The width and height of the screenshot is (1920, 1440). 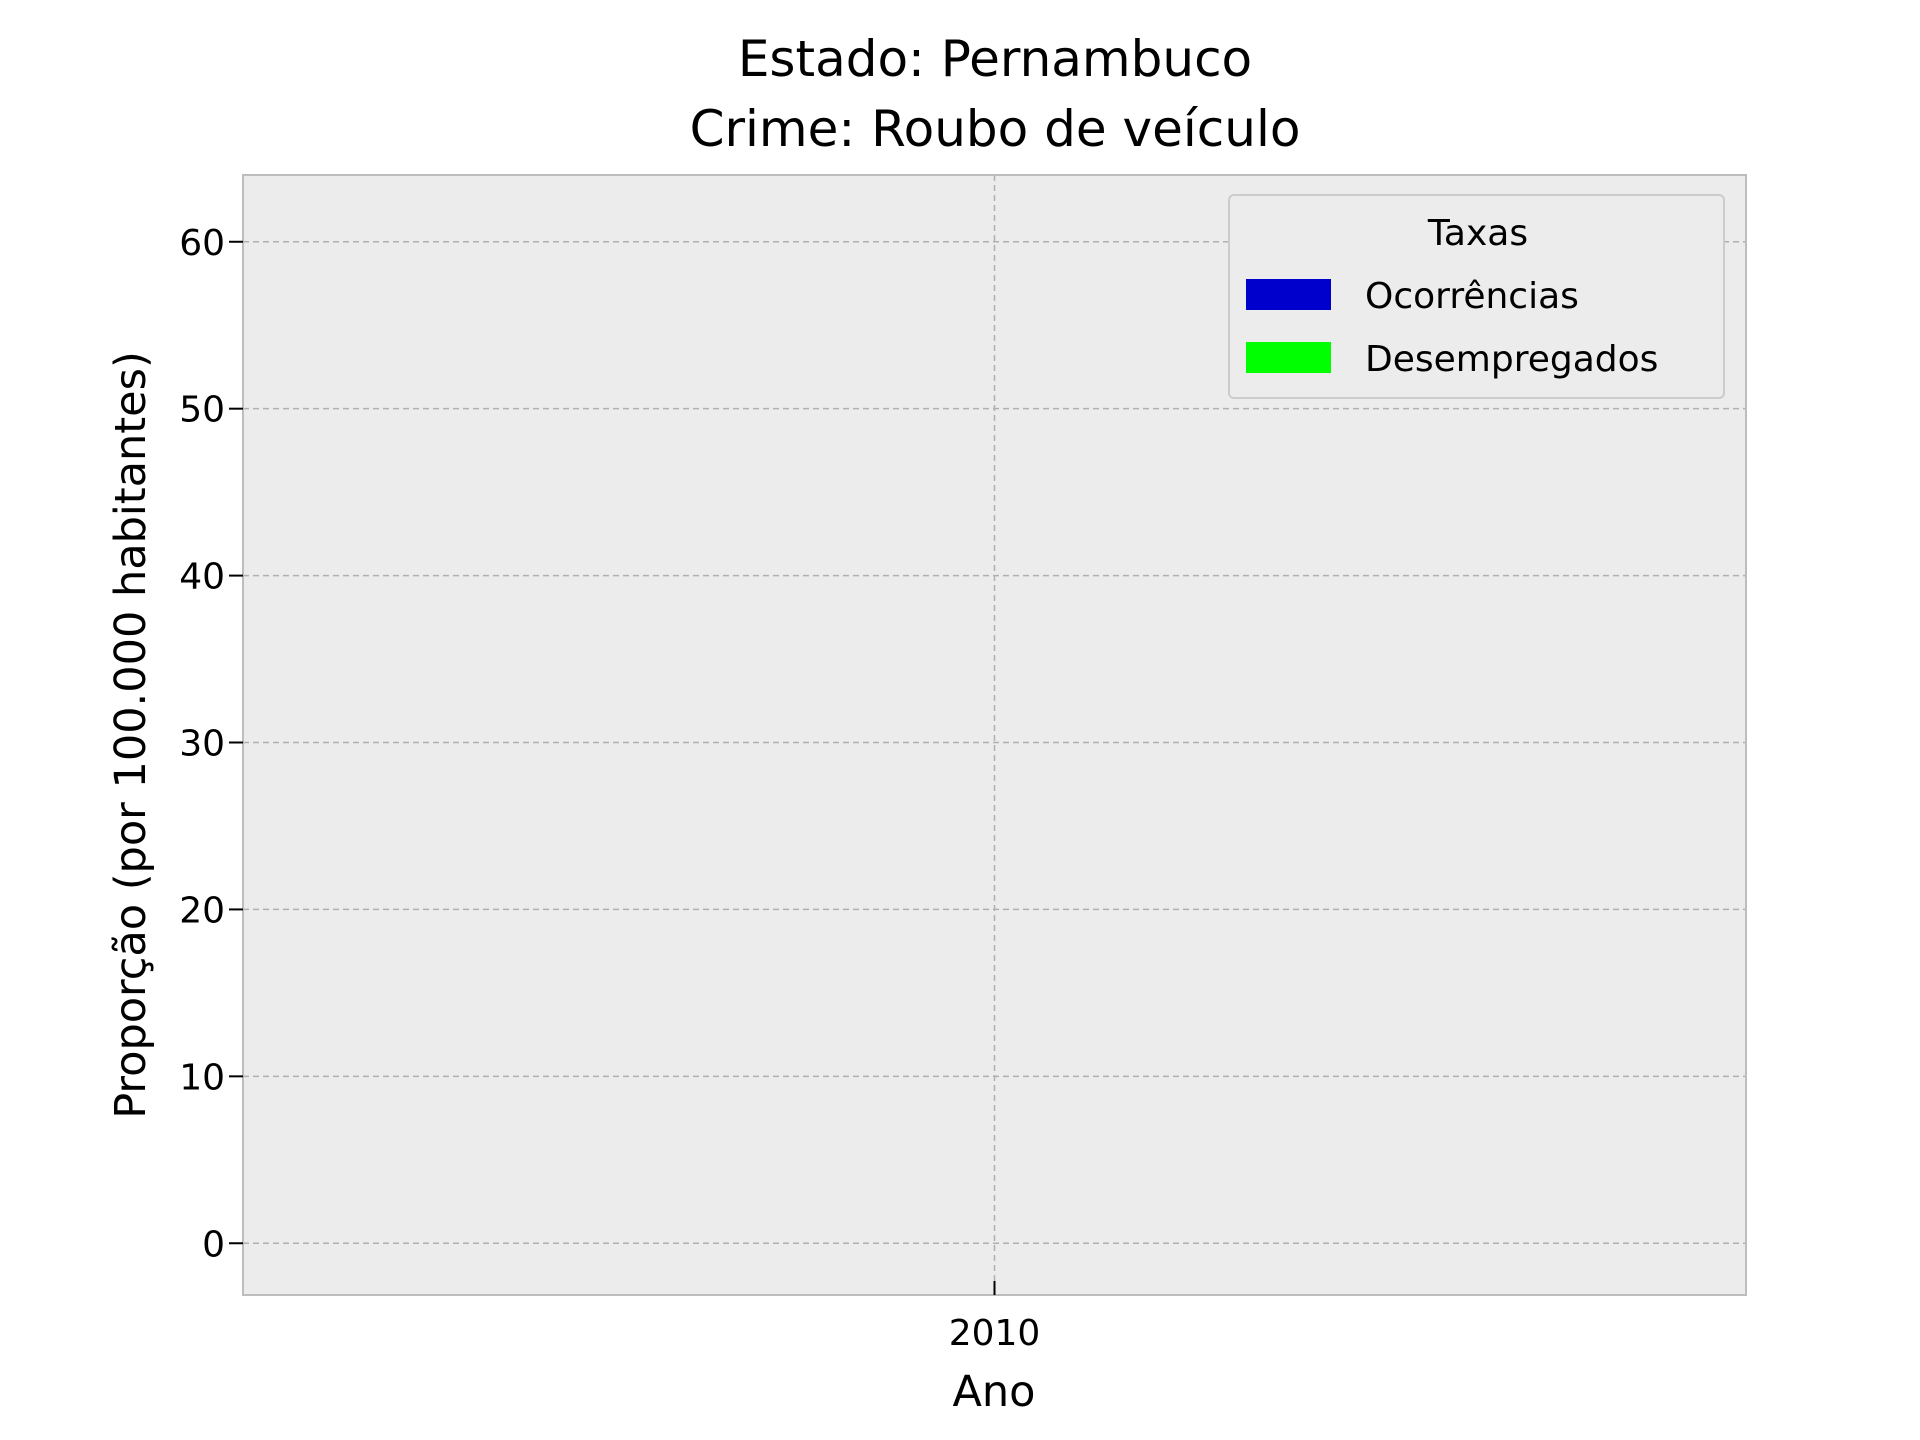 I want to click on x-tick-label: 2010, so click(x=995, y=1333).